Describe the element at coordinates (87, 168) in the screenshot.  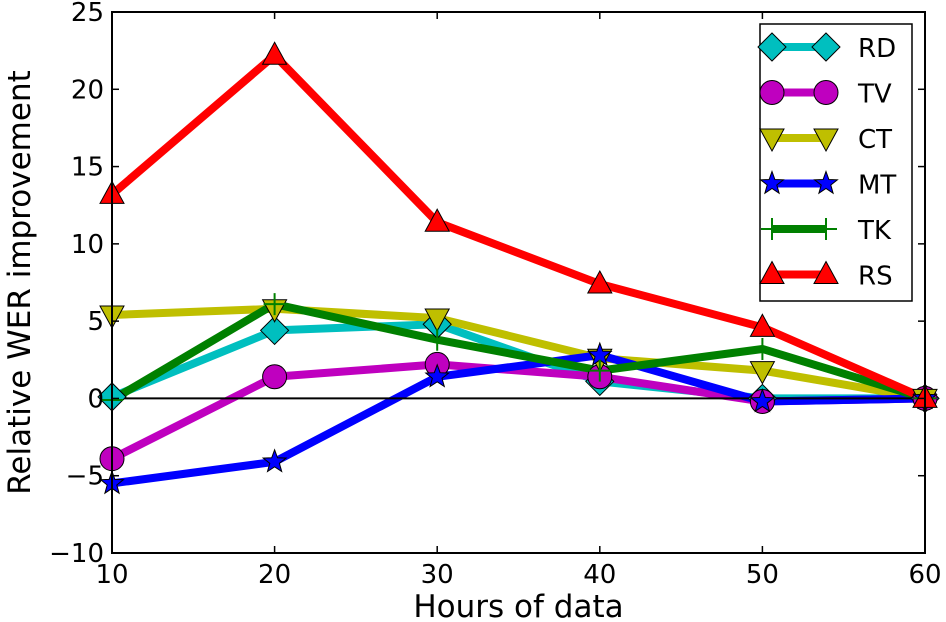
I see `y-tick-label: 15` at that location.